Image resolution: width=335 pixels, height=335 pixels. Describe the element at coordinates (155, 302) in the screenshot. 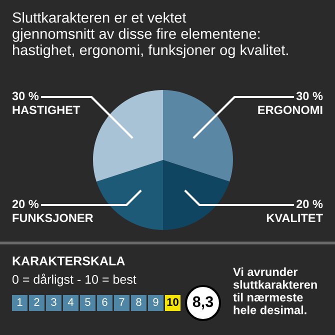

I see `text: 9` at that location.